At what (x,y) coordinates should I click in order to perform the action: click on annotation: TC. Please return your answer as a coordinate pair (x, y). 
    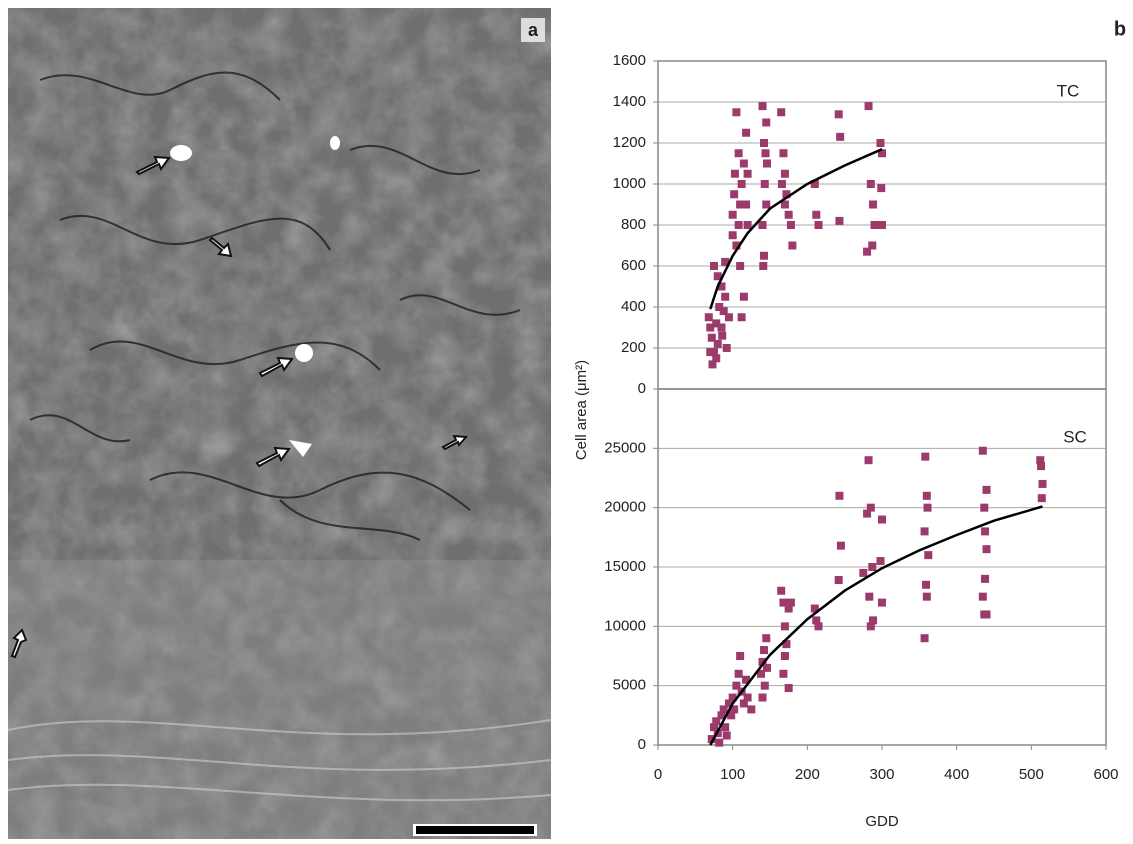
    Looking at the image, I should click on (1068, 90).